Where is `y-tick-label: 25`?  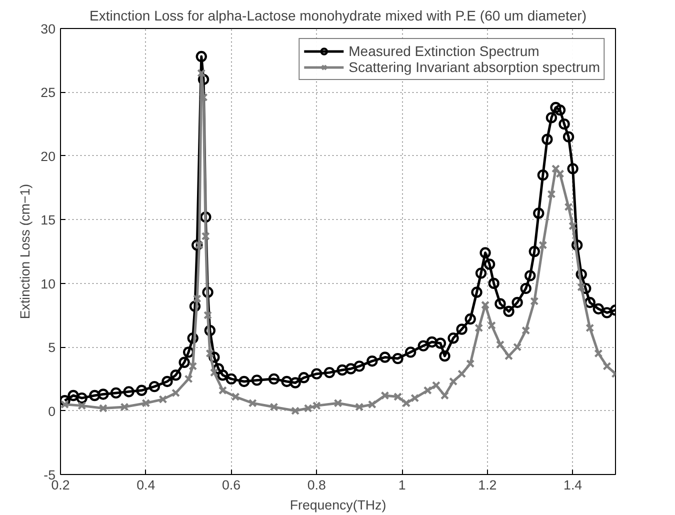
y-tick-label: 25 is located at coordinates (48, 92).